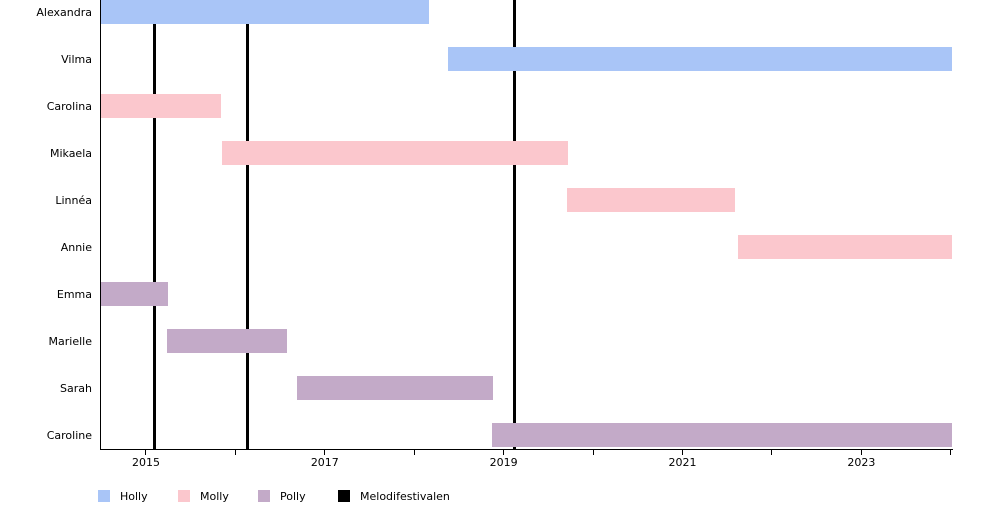 This screenshot has width=1000, height=508. What do you see at coordinates (405, 496) in the screenshot?
I see `legend-label-melodifestivalen: Melodifestivalen` at bounding box center [405, 496].